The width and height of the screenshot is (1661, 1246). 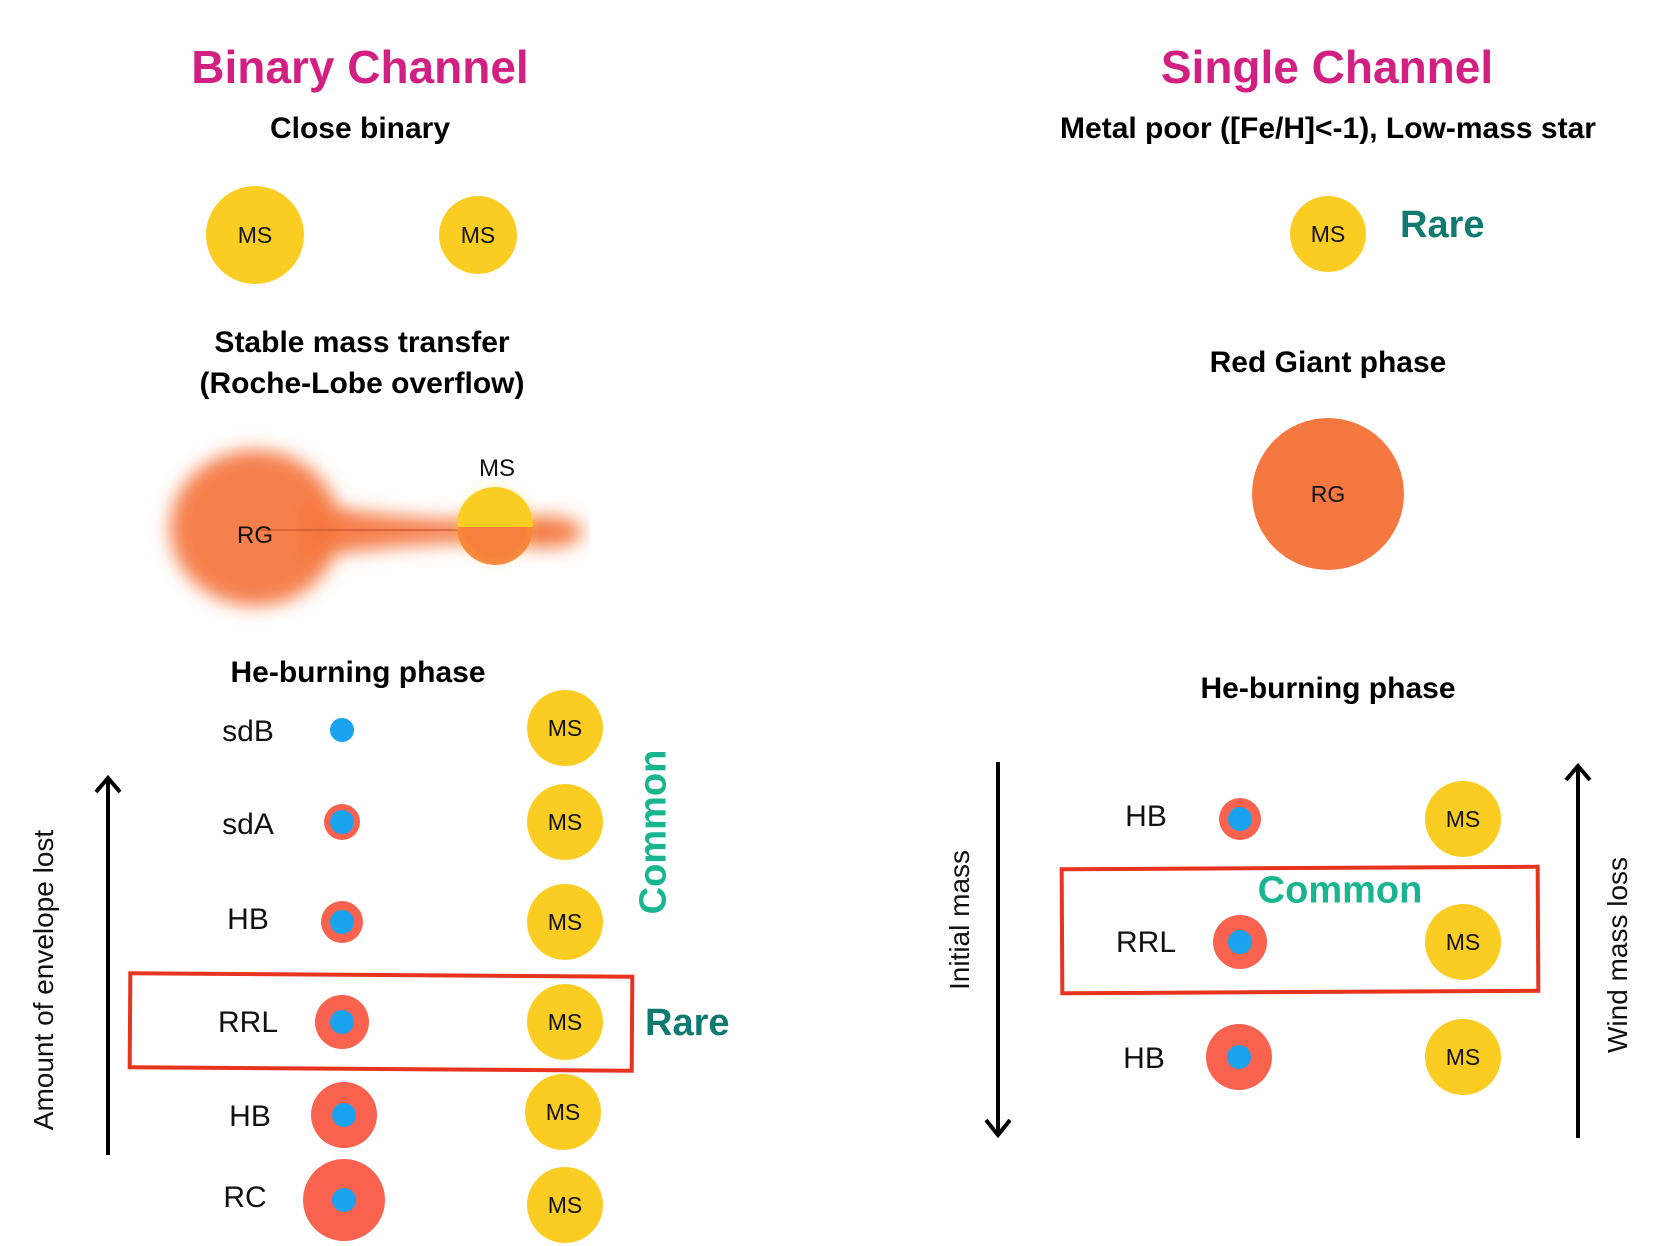 I want to click on binary-common-label: Common, so click(x=653, y=832).